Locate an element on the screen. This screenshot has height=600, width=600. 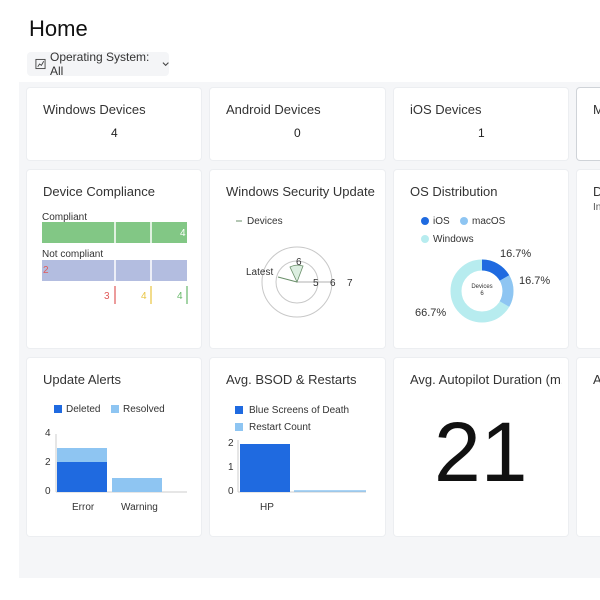
update-alerts-chart is located at coordinates (120, 449).